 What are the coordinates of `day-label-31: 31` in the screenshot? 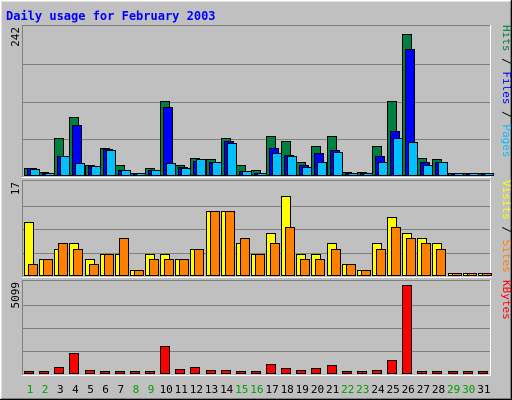 It's located at (483, 389).